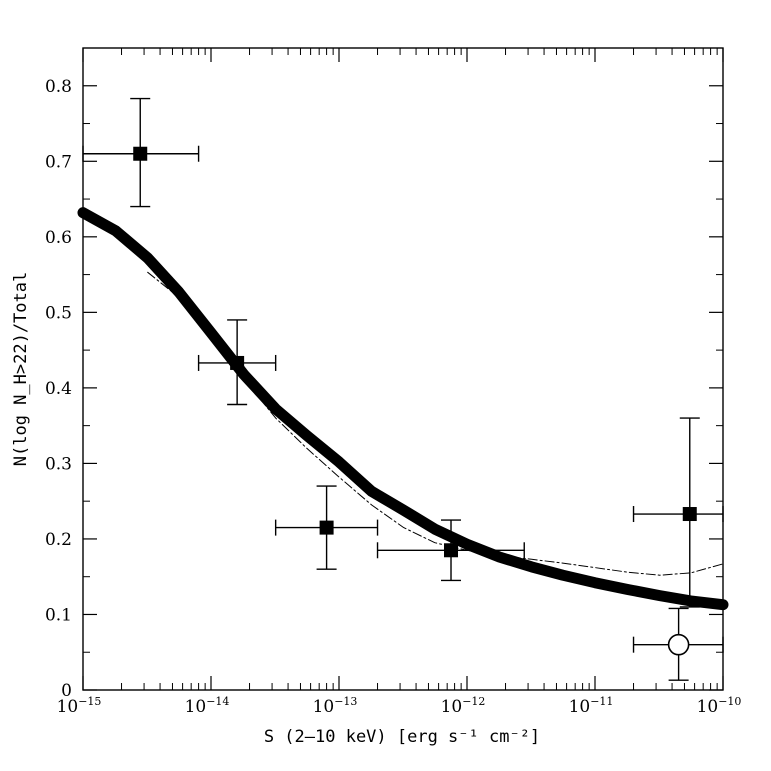 This screenshot has height=771, width=771. What do you see at coordinates (58, 615) in the screenshot?
I see `y-tick-label: 0.1` at bounding box center [58, 615].